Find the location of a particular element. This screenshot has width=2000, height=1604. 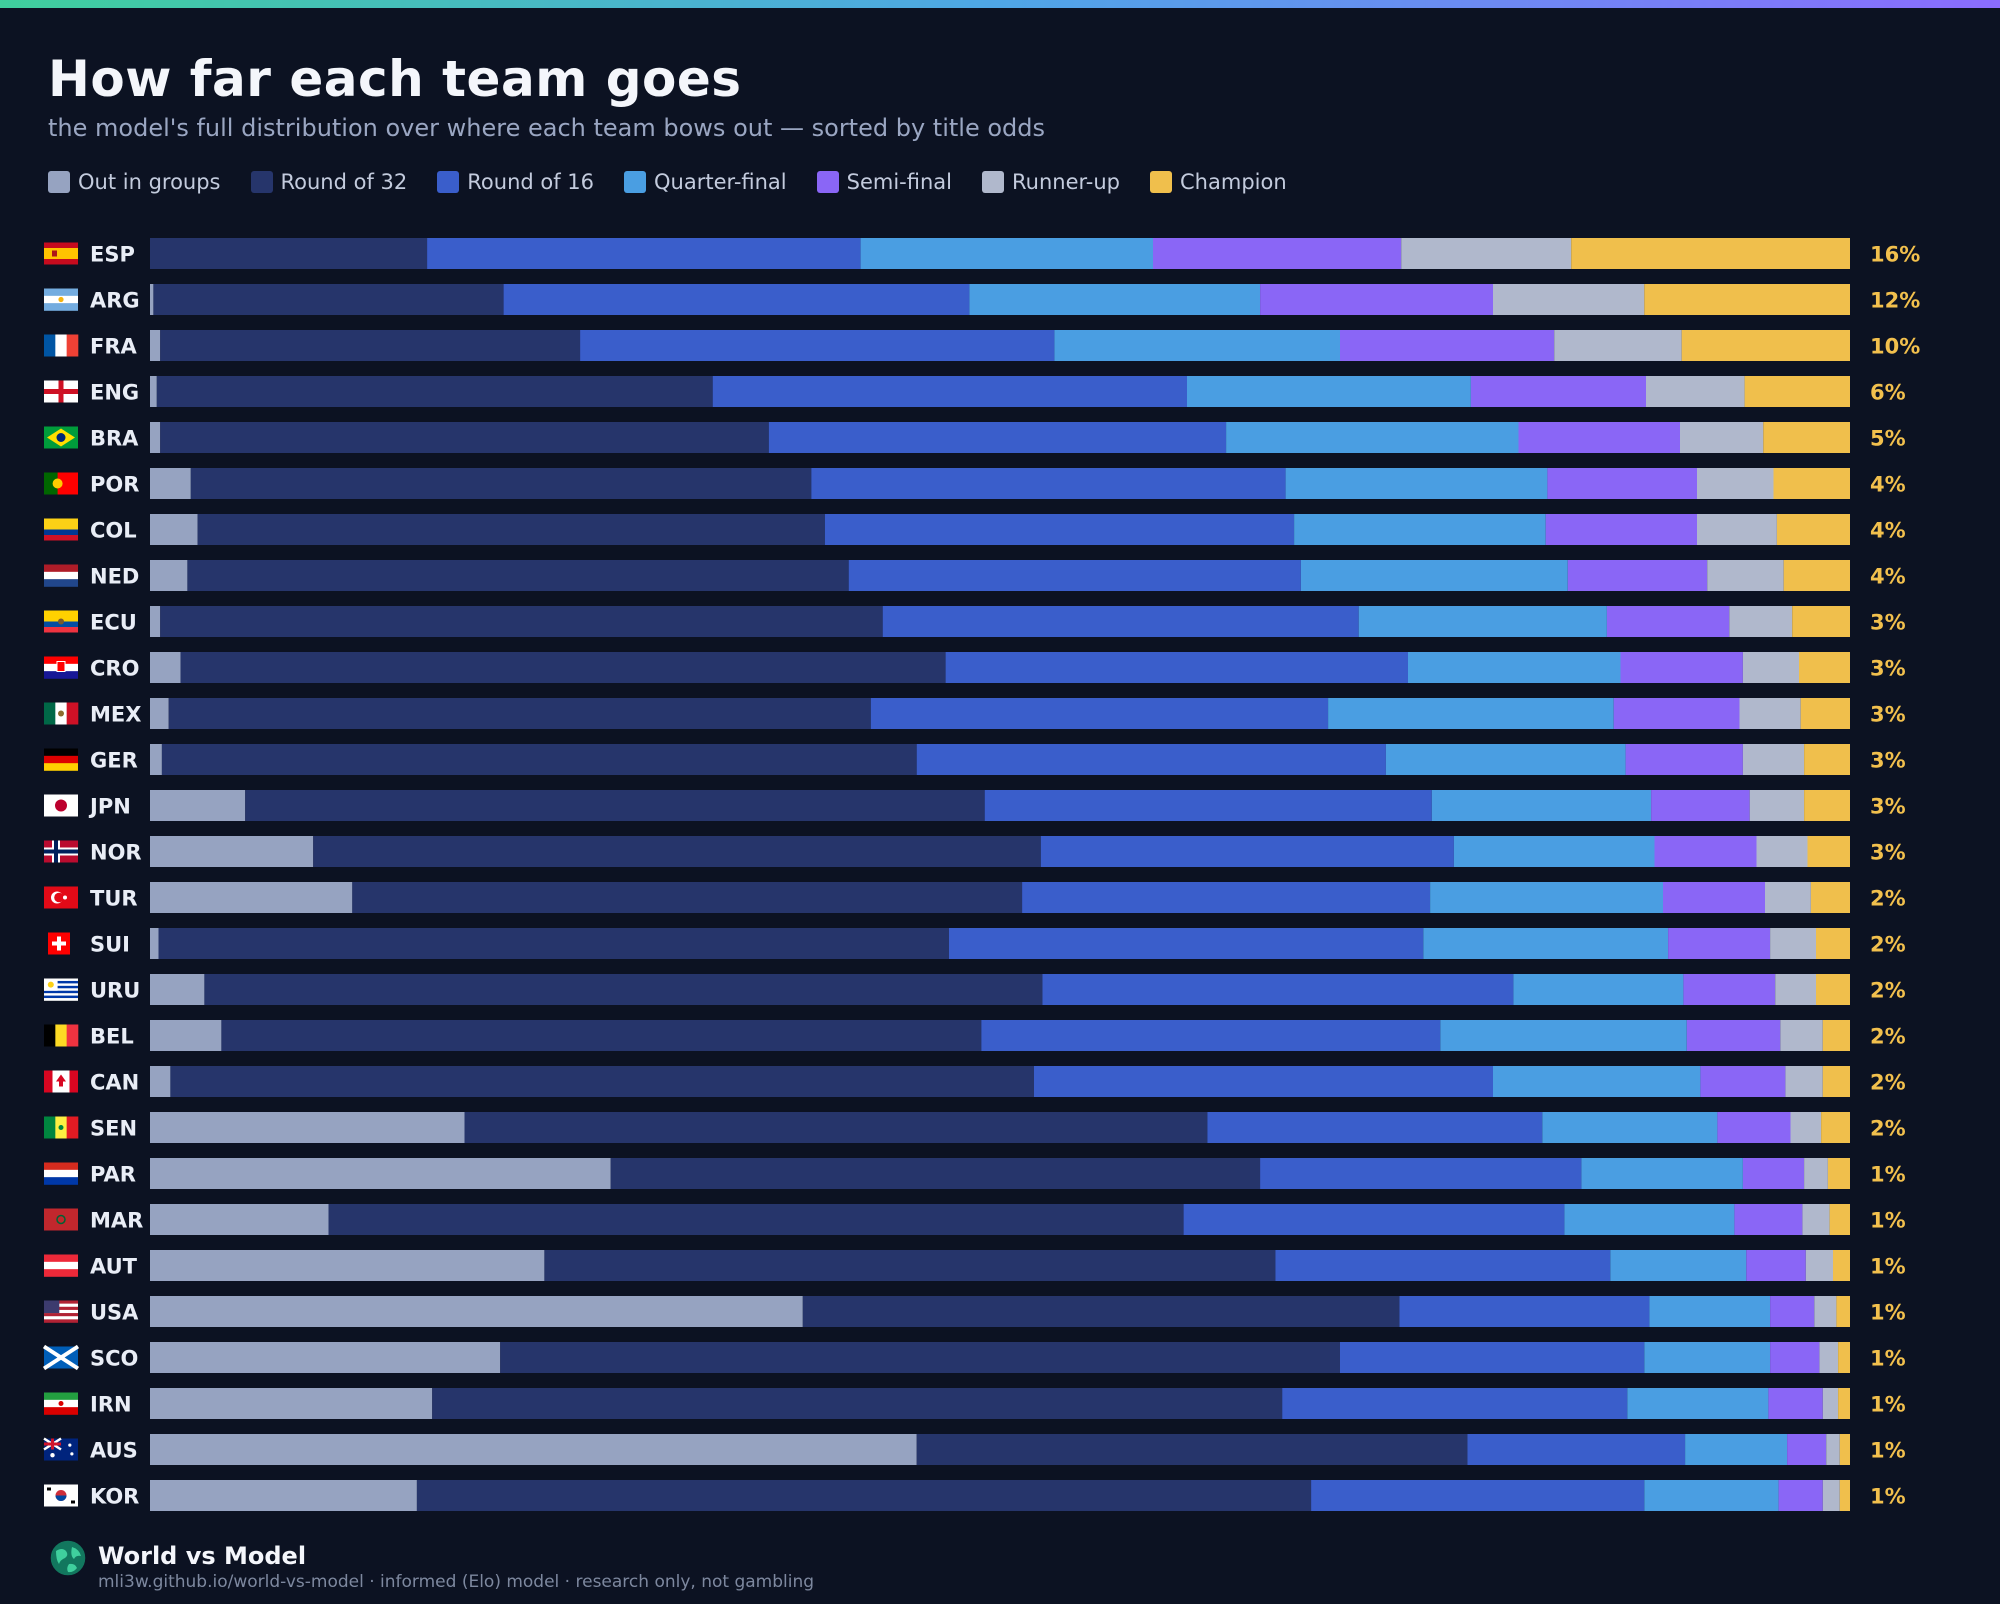

team-code-label: ECU is located at coordinates (113, 623).